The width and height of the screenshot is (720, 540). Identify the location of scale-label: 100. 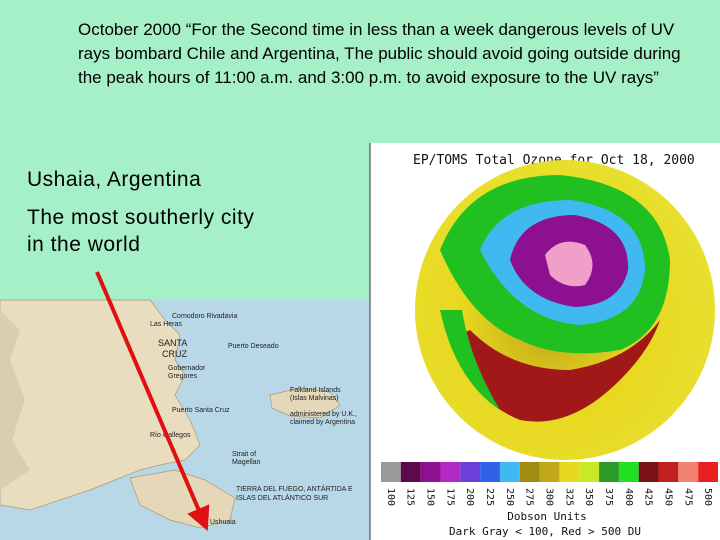
(390, 497).